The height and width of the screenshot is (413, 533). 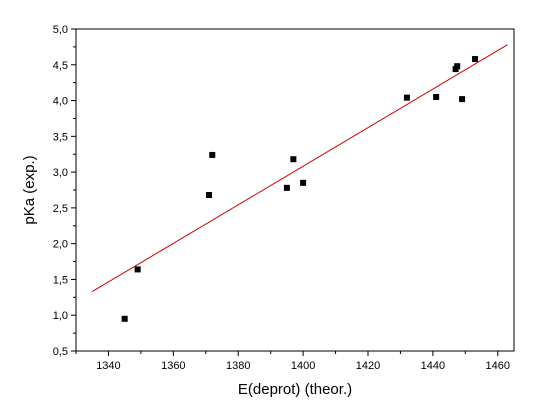 I want to click on y-tick-label: 2,0, so click(x=60, y=245).